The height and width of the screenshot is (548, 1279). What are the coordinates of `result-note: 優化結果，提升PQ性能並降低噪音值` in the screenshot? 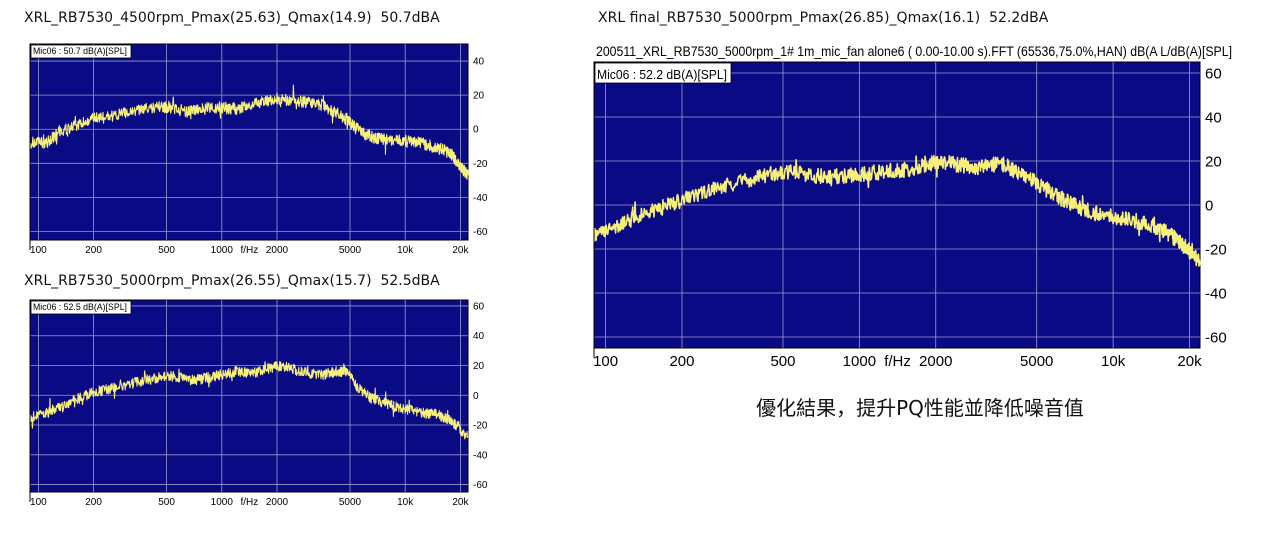 It's located at (920, 408).